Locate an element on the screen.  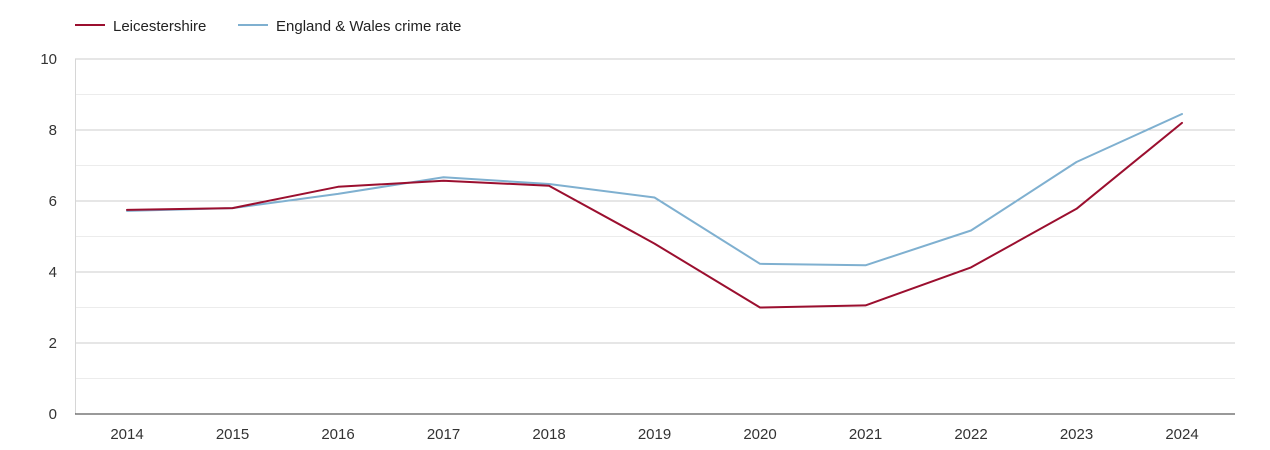
x-tick-label-2015: 2015 is located at coordinates (232, 434).